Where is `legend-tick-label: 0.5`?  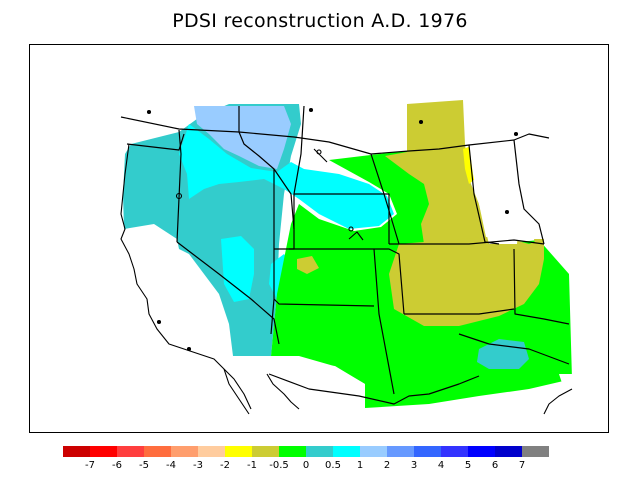 legend-tick-label: 0.5 is located at coordinates (333, 465).